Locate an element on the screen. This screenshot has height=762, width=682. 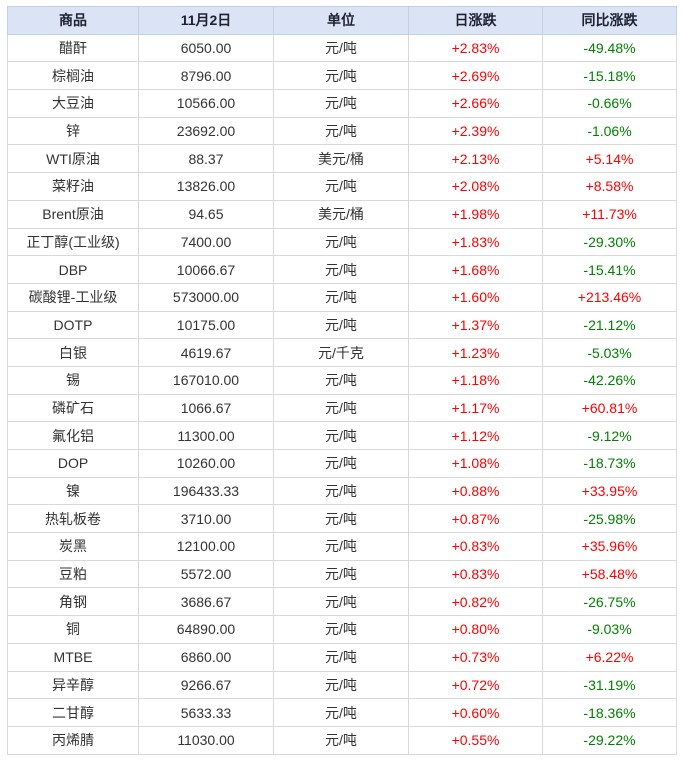
column-header-unit: 单位 is located at coordinates (341, 20).